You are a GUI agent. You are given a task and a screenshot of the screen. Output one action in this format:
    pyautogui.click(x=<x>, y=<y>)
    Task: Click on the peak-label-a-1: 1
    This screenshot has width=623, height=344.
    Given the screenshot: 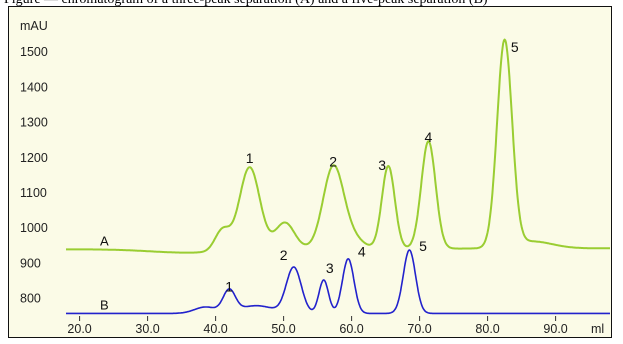 What is the action you would take?
    pyautogui.click(x=250, y=158)
    